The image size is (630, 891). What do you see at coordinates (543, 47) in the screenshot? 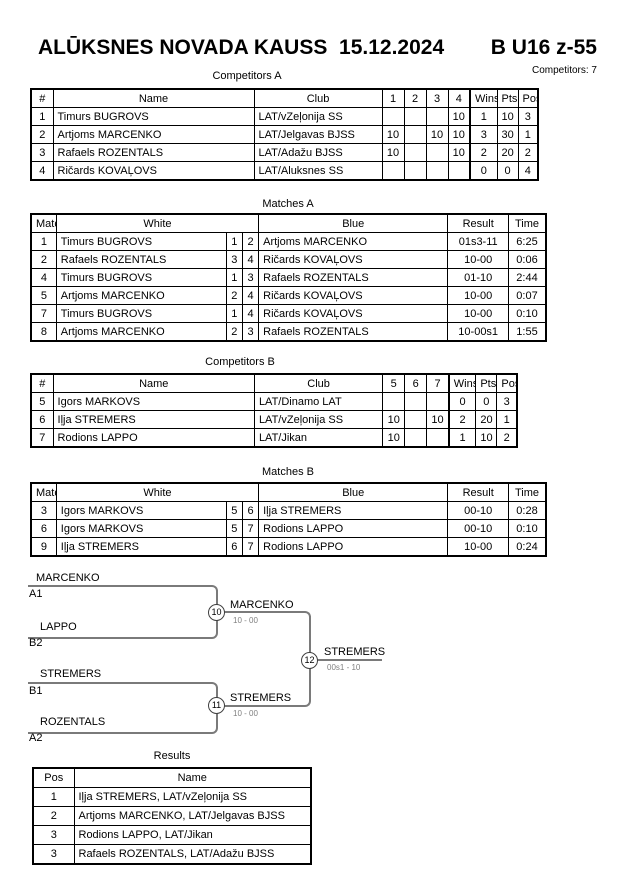
I see `category-title: B U16 z-55` at bounding box center [543, 47].